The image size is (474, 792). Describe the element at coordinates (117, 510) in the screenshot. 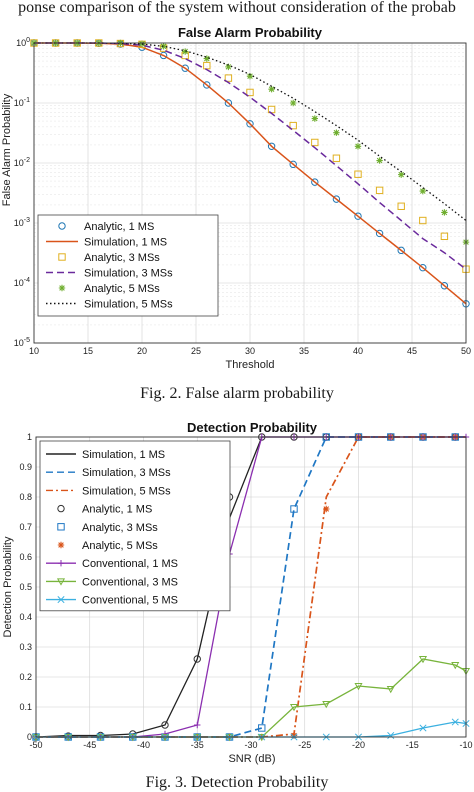

I see `chart2-legend-label: Analytic, 1 MS` at that location.